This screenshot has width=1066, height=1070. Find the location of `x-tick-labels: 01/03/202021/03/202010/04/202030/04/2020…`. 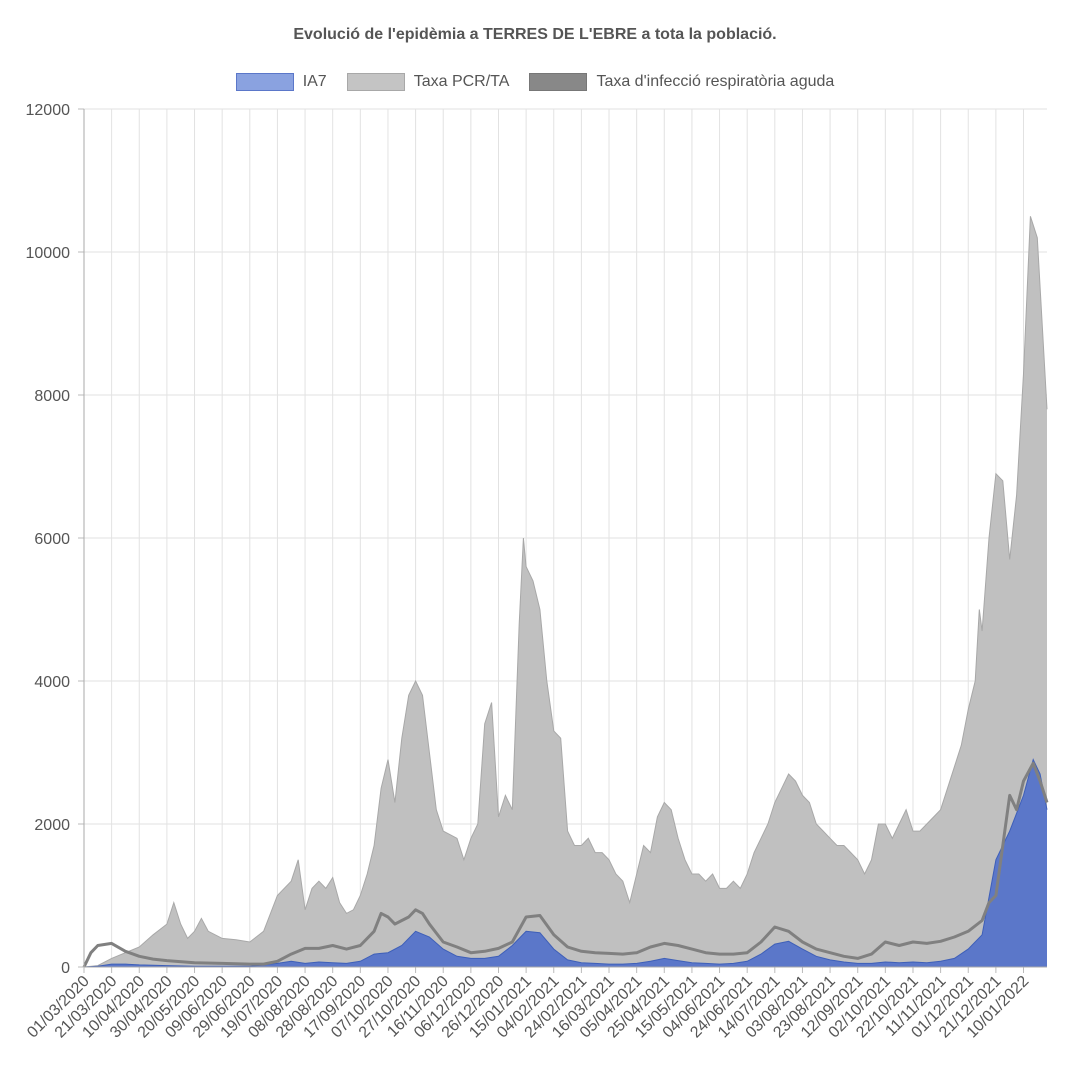

x-tick-labels: 01/03/202021/03/202010/04/202030/04/2020… is located at coordinates (528, 1007).